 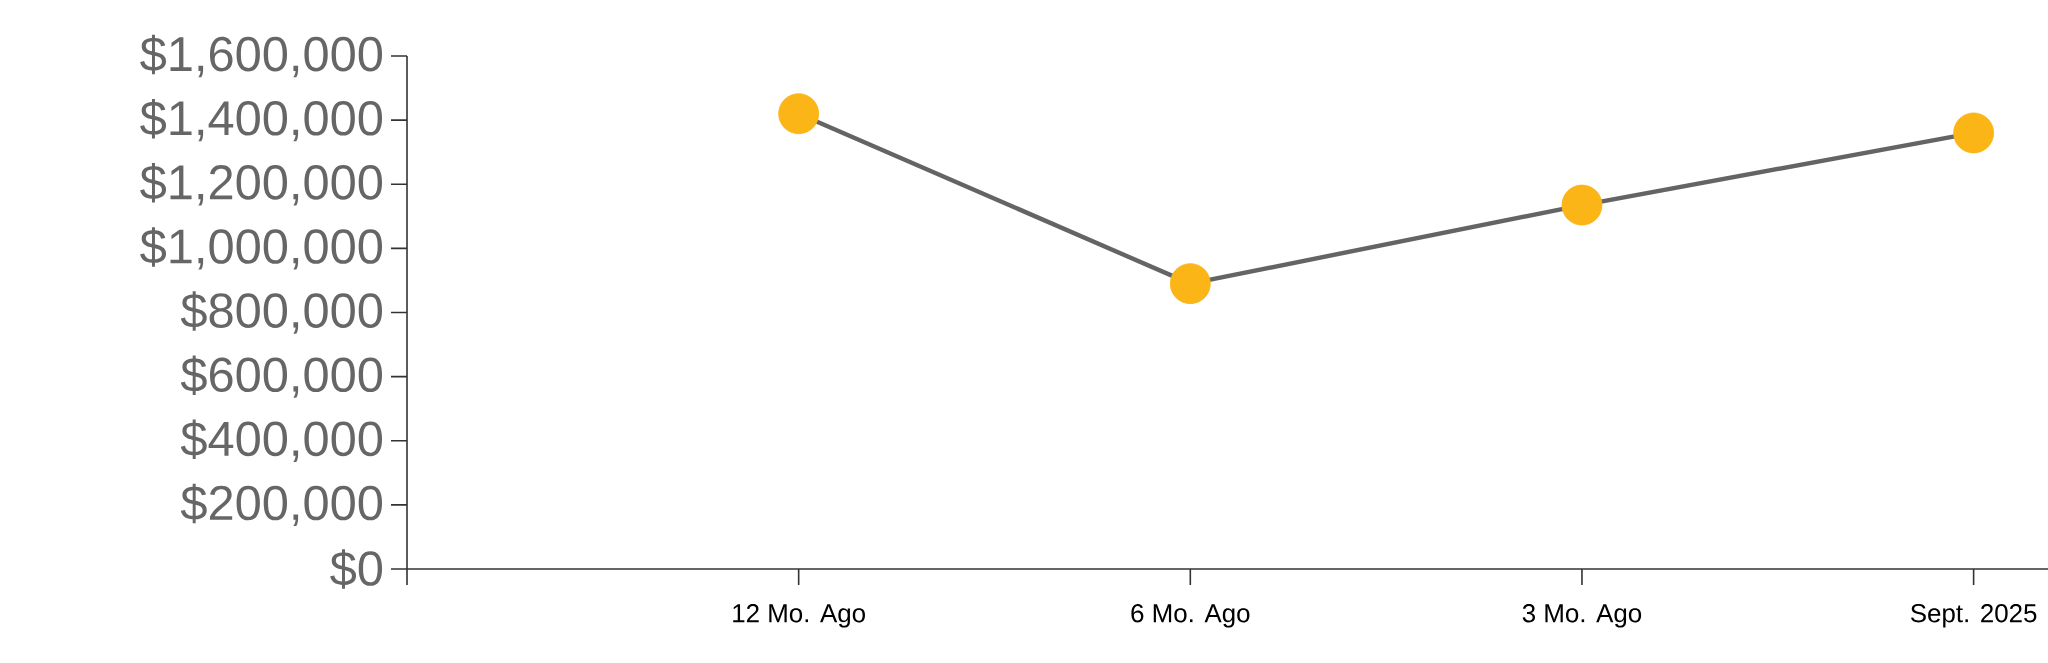 What do you see at coordinates (261, 248) in the screenshot?
I see `y-tick-label: $1,000,000` at bounding box center [261, 248].